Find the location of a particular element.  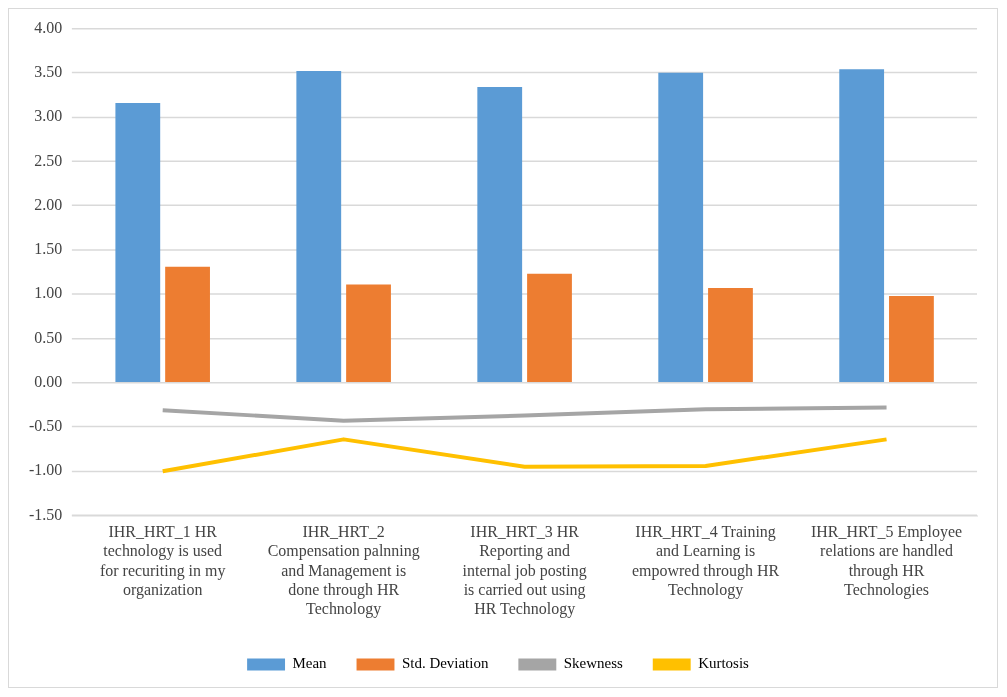

y-tick-label: 2.00 is located at coordinates (48, 204).